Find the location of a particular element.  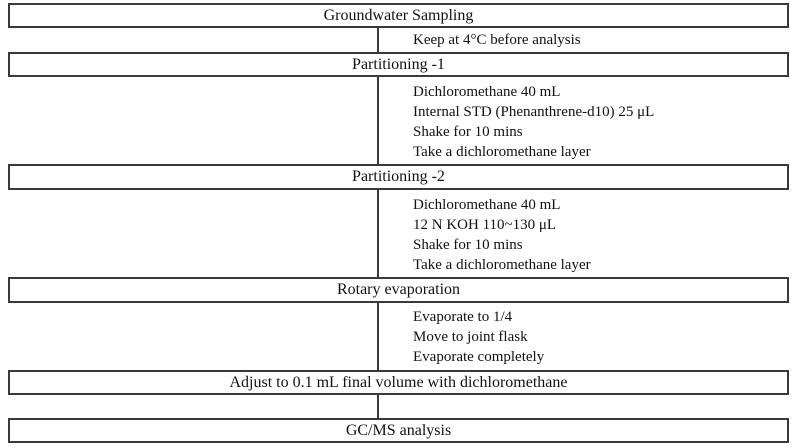

annotation-keep-cold: Keep at 4°C before analysis is located at coordinates (497, 40).